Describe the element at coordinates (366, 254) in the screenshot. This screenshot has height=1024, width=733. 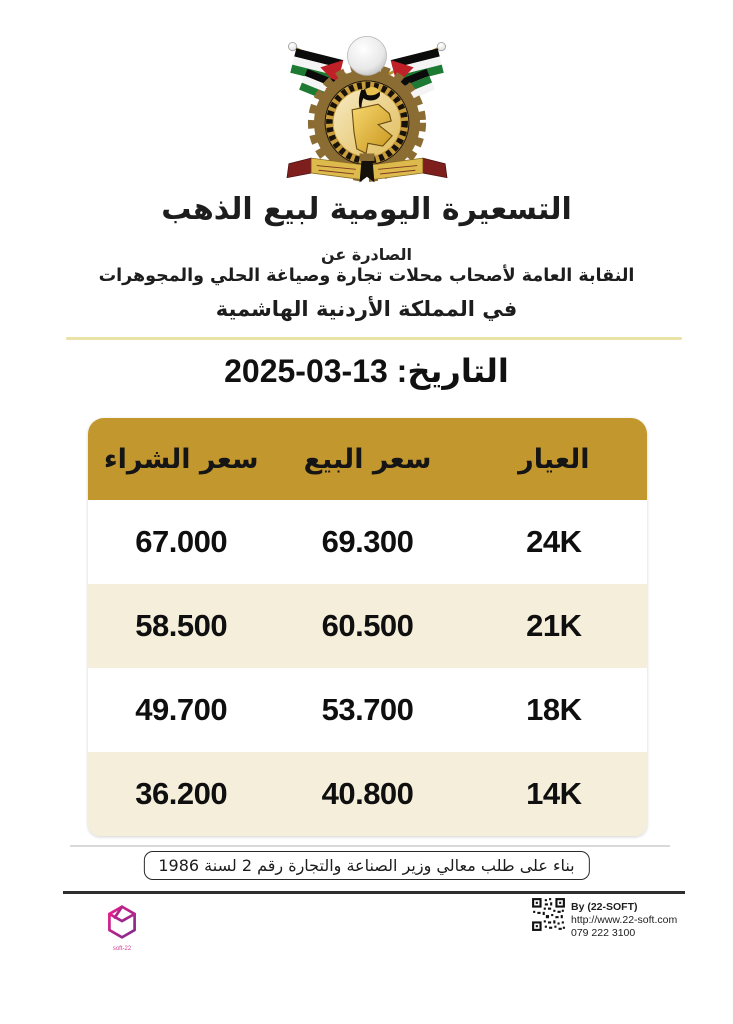
I see `issued-by-line: الصادرة عن` at that location.